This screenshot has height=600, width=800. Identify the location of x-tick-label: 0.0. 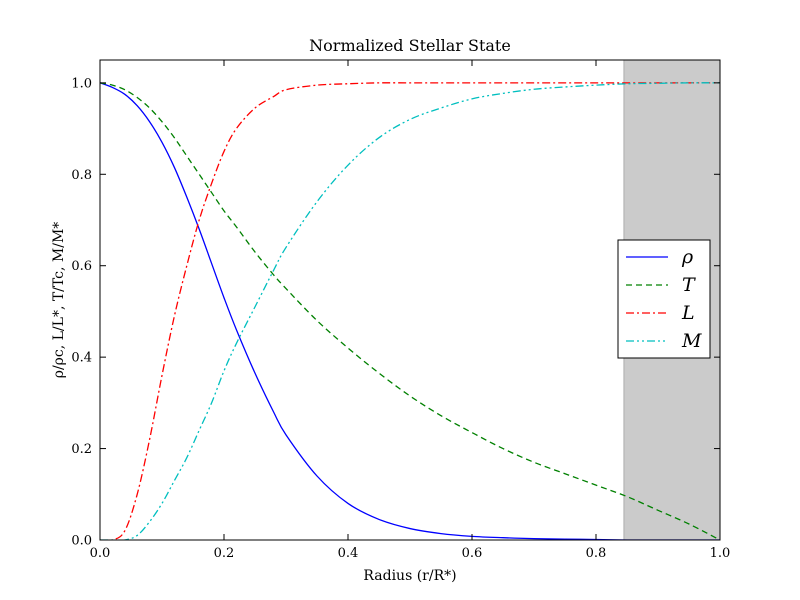
(100, 553).